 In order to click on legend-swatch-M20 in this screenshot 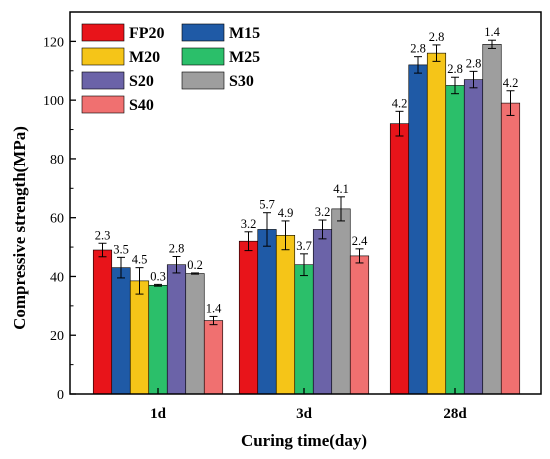, I will do `click(103, 56)`.